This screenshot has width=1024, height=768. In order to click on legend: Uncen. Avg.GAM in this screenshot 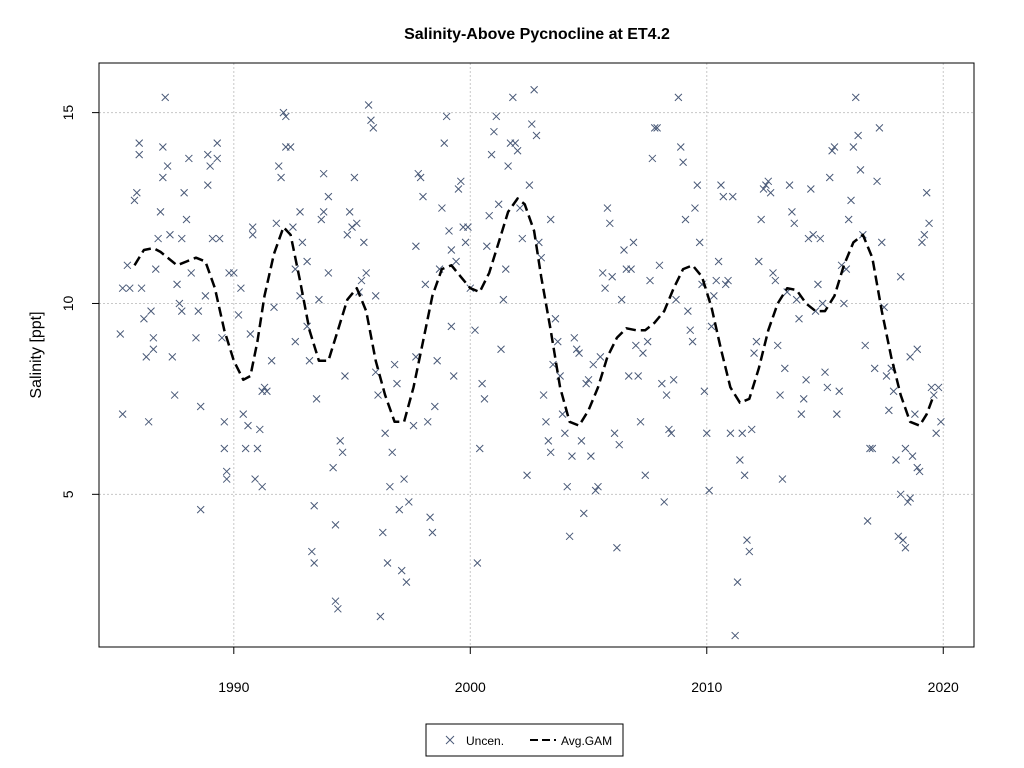, I will do `click(524, 740)`.